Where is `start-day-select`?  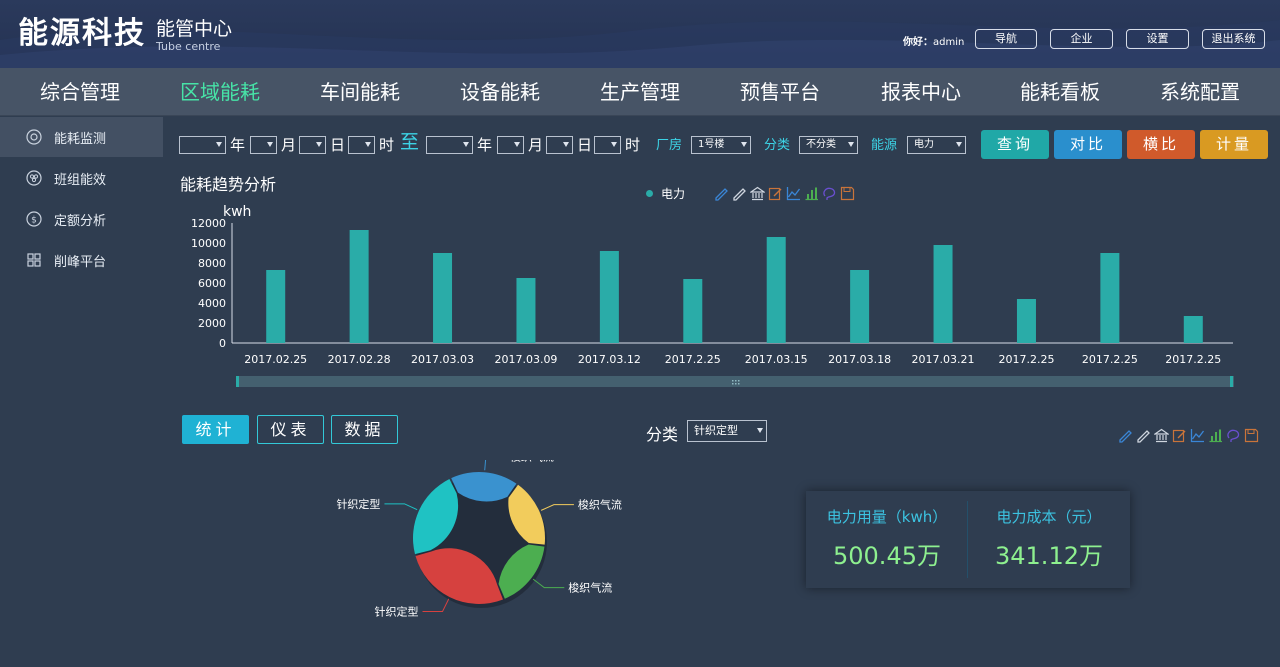
start-day-select is located at coordinates (312, 145).